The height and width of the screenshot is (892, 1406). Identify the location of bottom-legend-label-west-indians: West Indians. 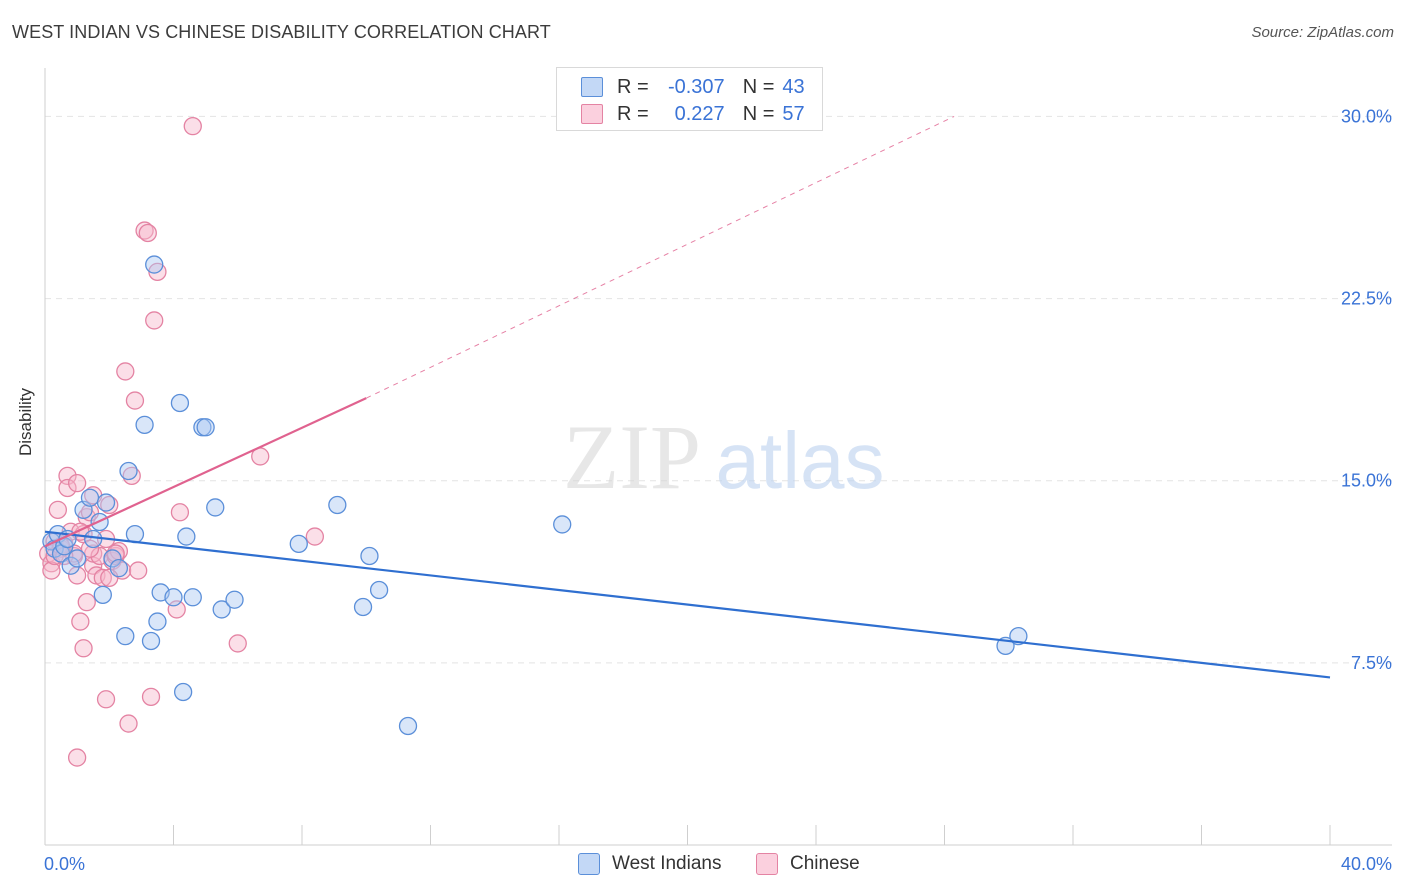
(667, 863).